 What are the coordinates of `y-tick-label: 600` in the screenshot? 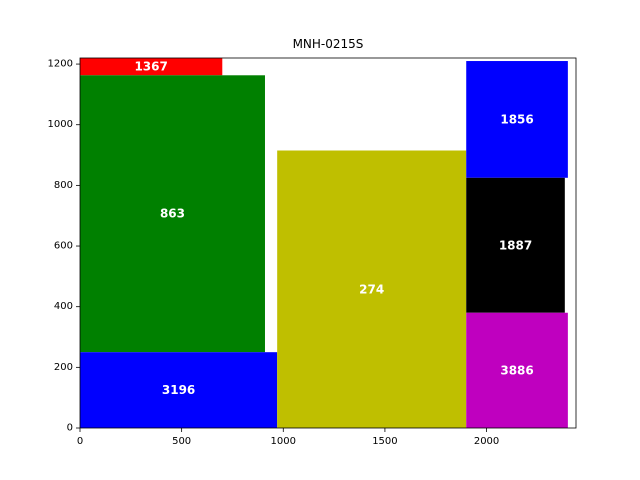 It's located at (63, 246).